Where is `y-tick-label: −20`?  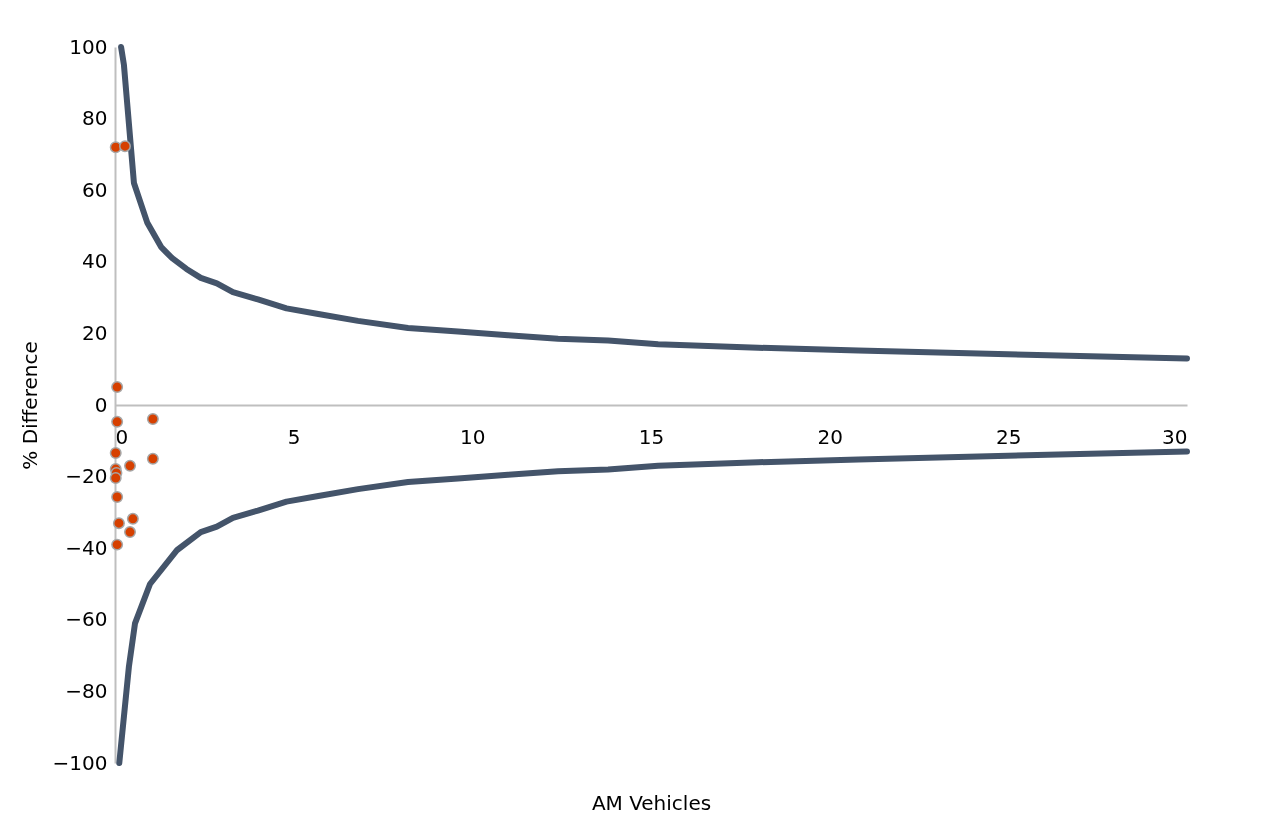 y-tick-label: −20 is located at coordinates (86, 476).